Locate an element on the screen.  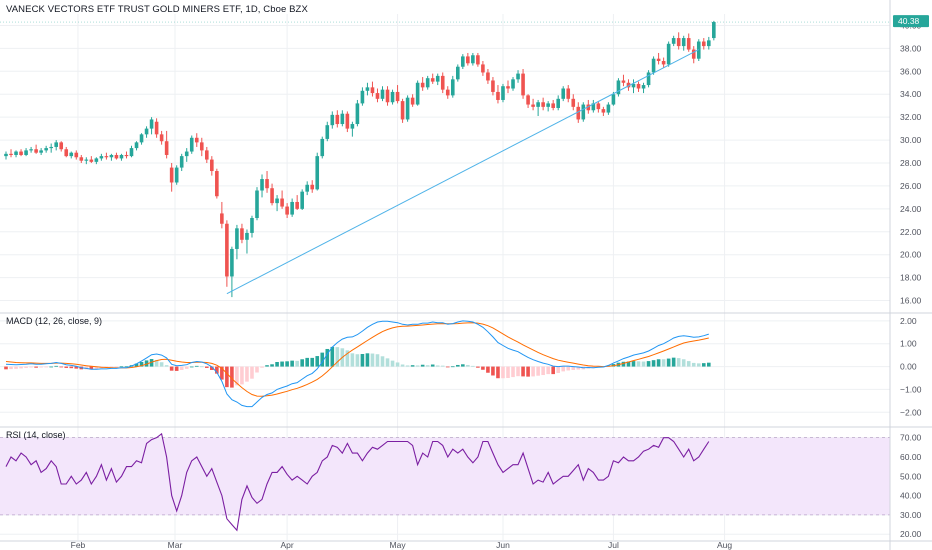
rsi-pane is located at coordinates (357, 482).